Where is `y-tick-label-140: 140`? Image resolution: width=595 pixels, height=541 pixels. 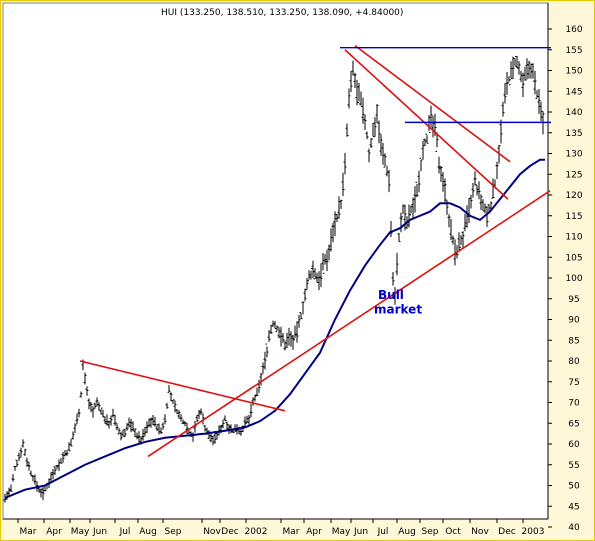
y-tick-label-140: 140 is located at coordinates (573, 113).